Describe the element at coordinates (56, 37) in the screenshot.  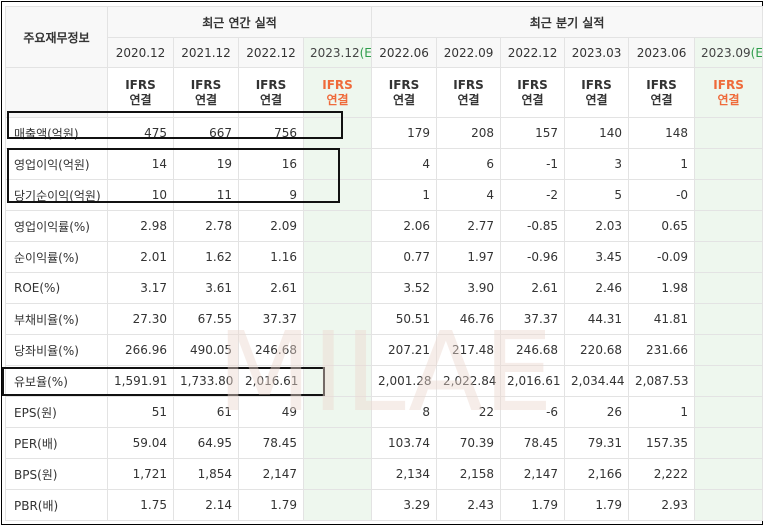
I see `corner-label: 주요재무정보` at that location.